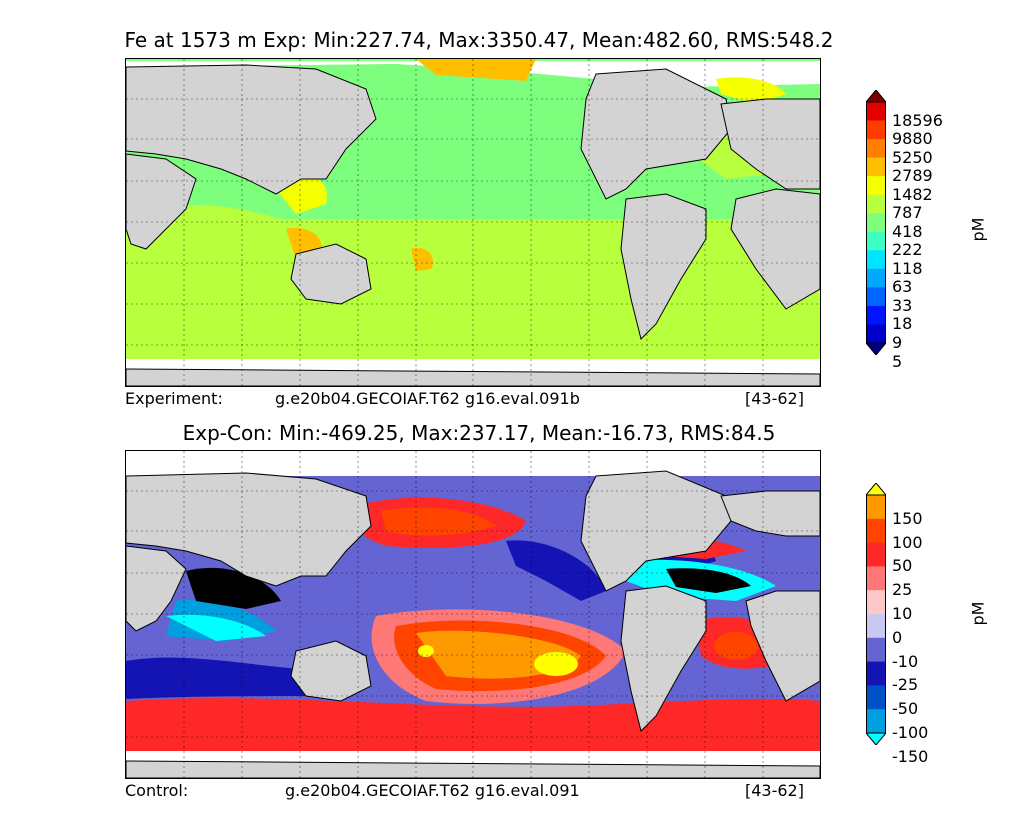 Image resolution: width=1018 pixels, height=832 pixels. Describe the element at coordinates (912, 176) in the screenshot. I see `top-colorbar-tick-label: 2789` at that location.